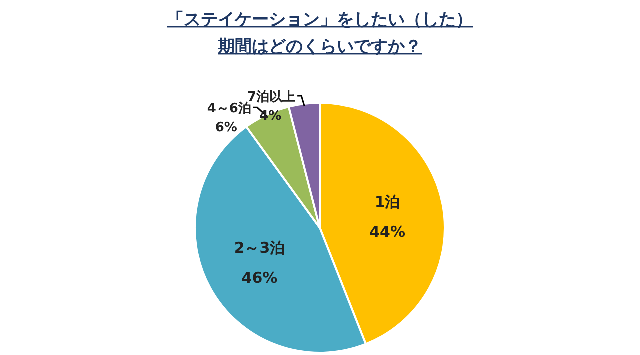 The width and height of the screenshot is (640, 355). I want to click on data-label: 6%, so click(226, 128).